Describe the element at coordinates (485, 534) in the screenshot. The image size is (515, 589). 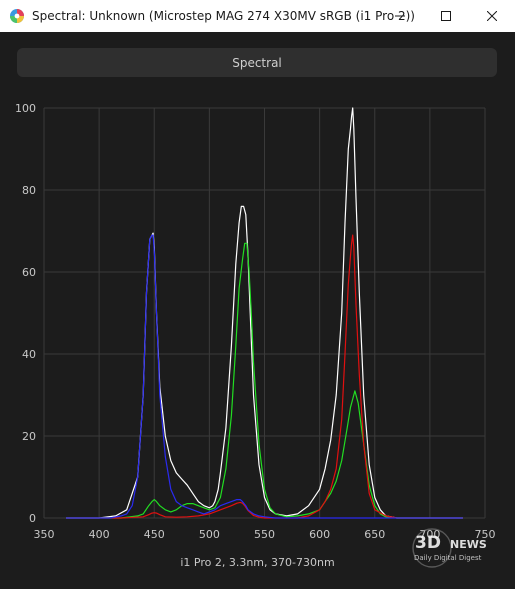
I see `x-tick-label: 750` at that location.